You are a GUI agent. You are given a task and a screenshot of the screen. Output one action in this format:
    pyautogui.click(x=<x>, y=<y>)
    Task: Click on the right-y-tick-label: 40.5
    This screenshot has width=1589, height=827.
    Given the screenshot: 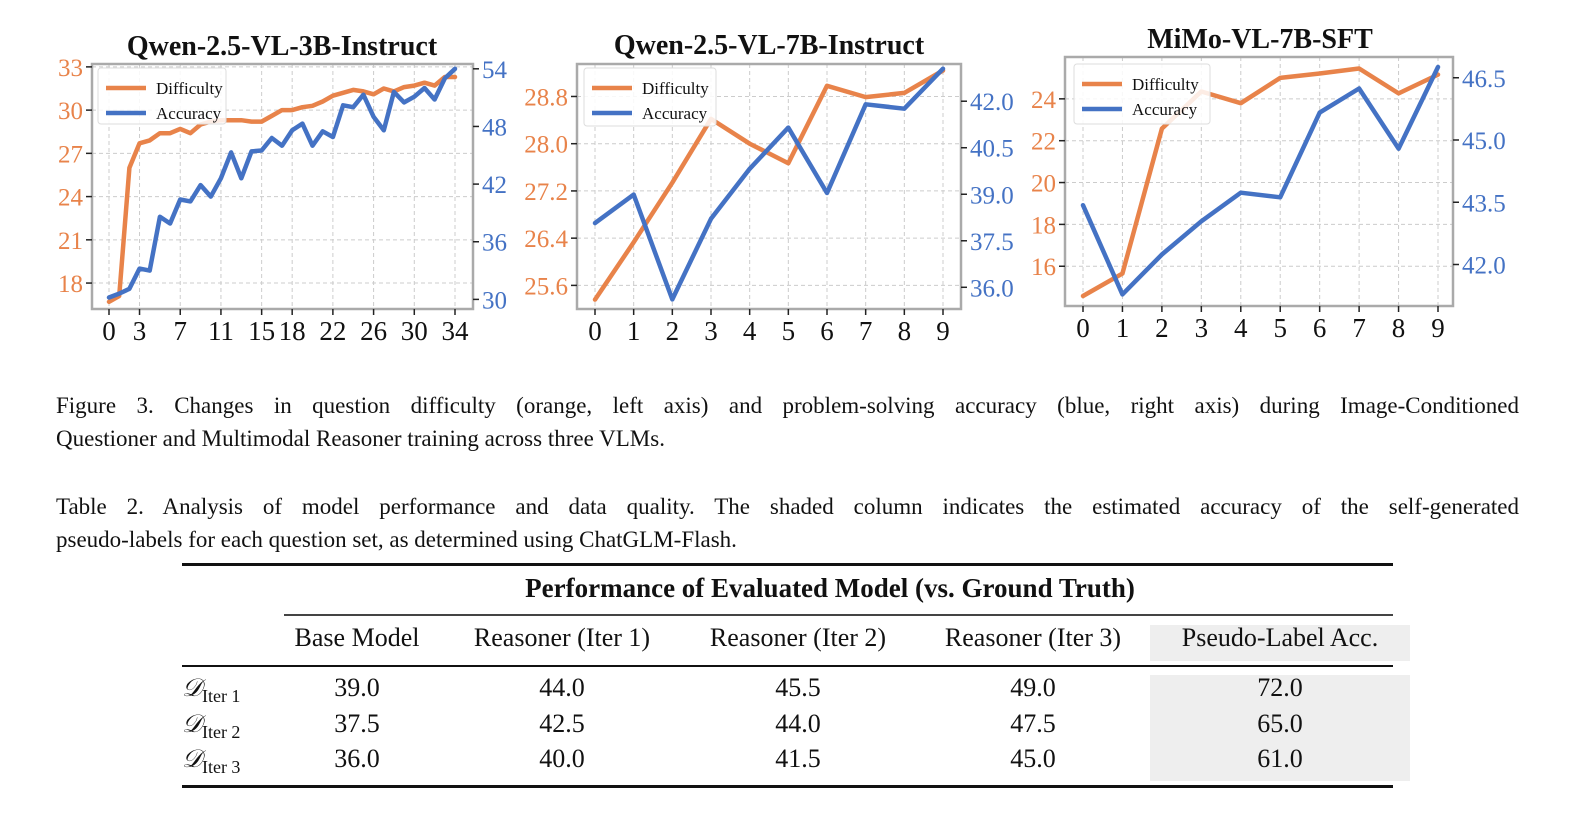 What is the action you would take?
    pyautogui.click(x=992, y=149)
    